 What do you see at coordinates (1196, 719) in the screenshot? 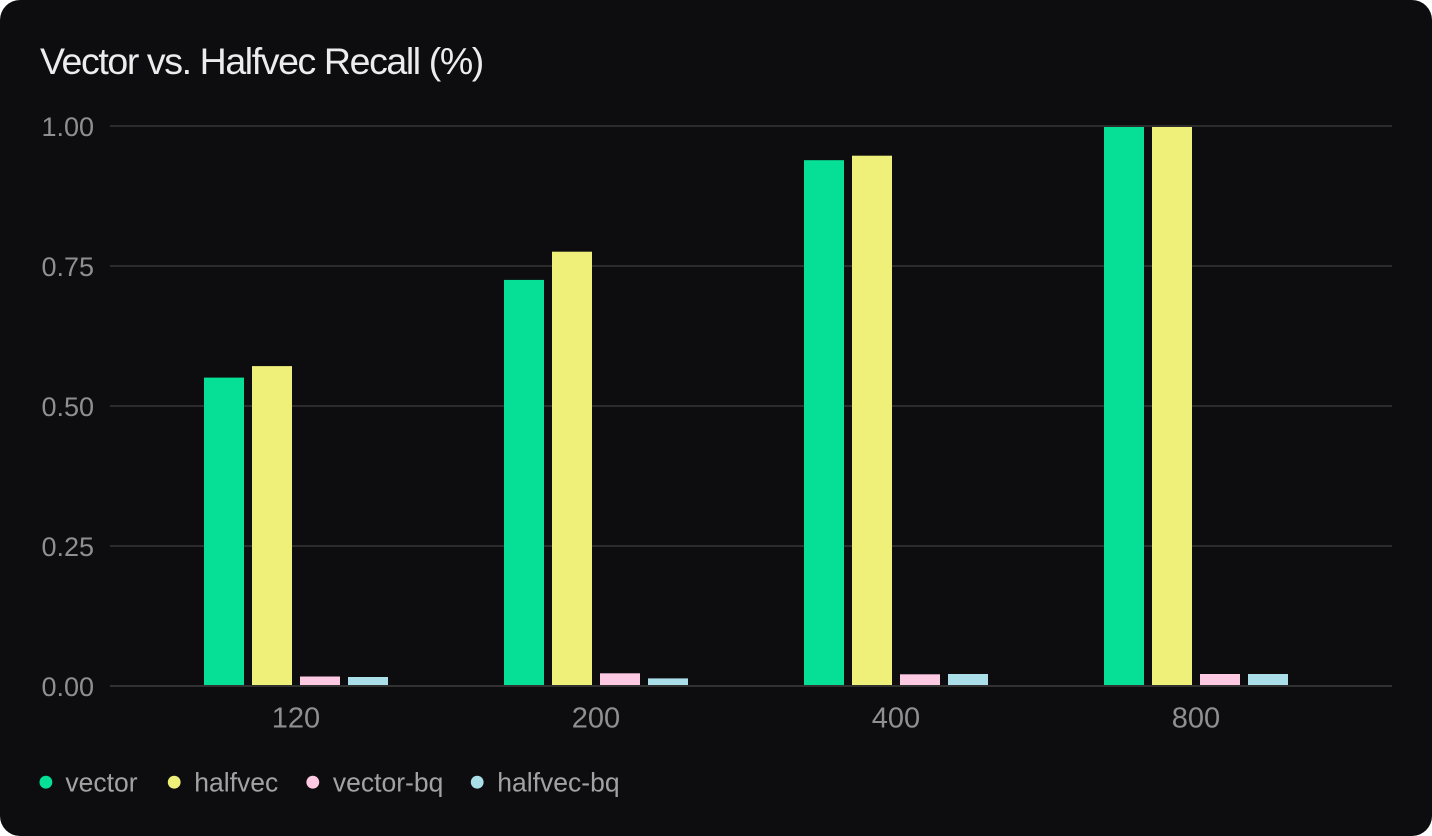
I see `svg-text: 800` at bounding box center [1196, 719].